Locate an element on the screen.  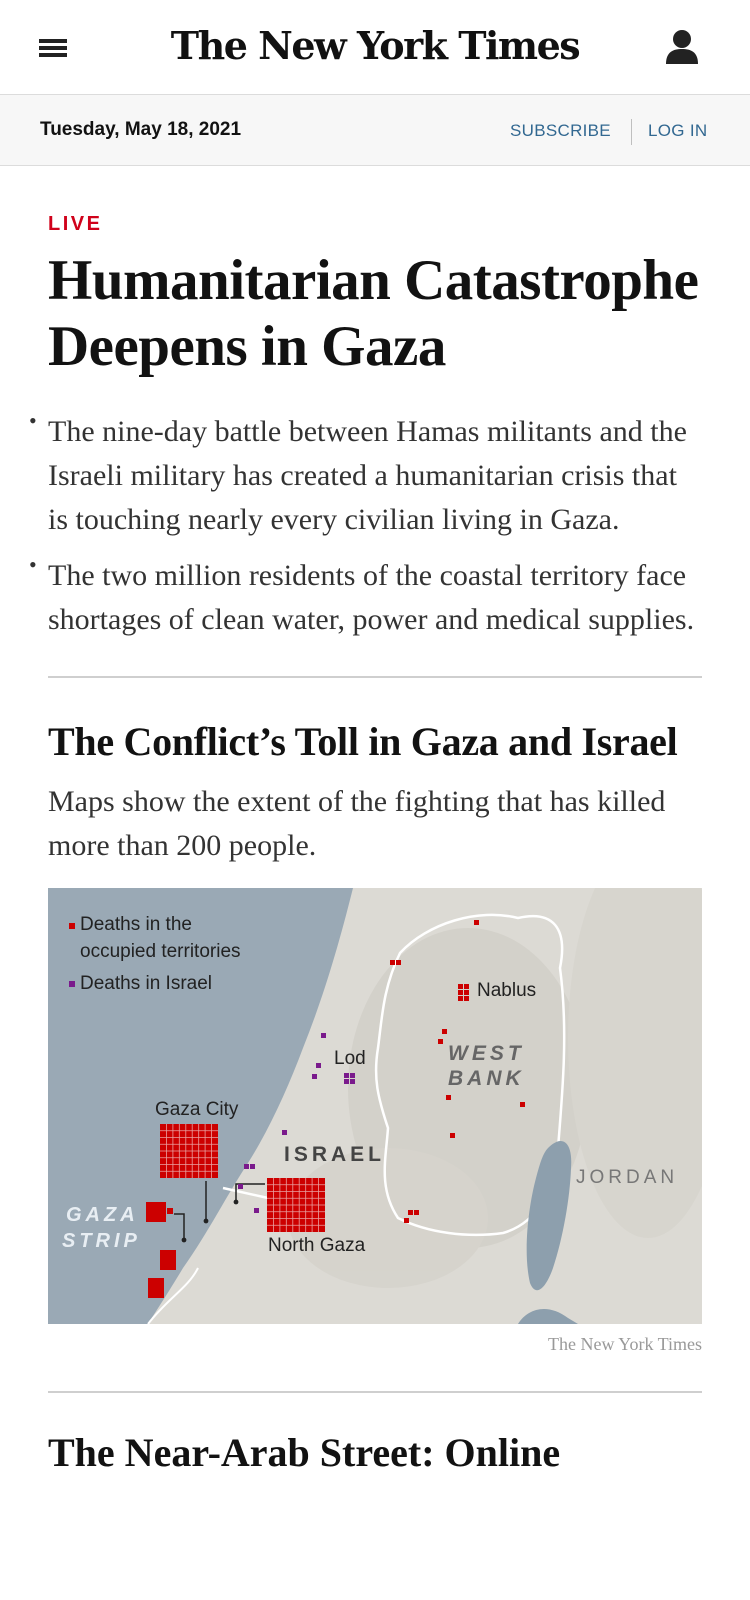
article-headline: Humanitarian Catastrophe Deepens in Gaza is located at coordinates (373, 313).